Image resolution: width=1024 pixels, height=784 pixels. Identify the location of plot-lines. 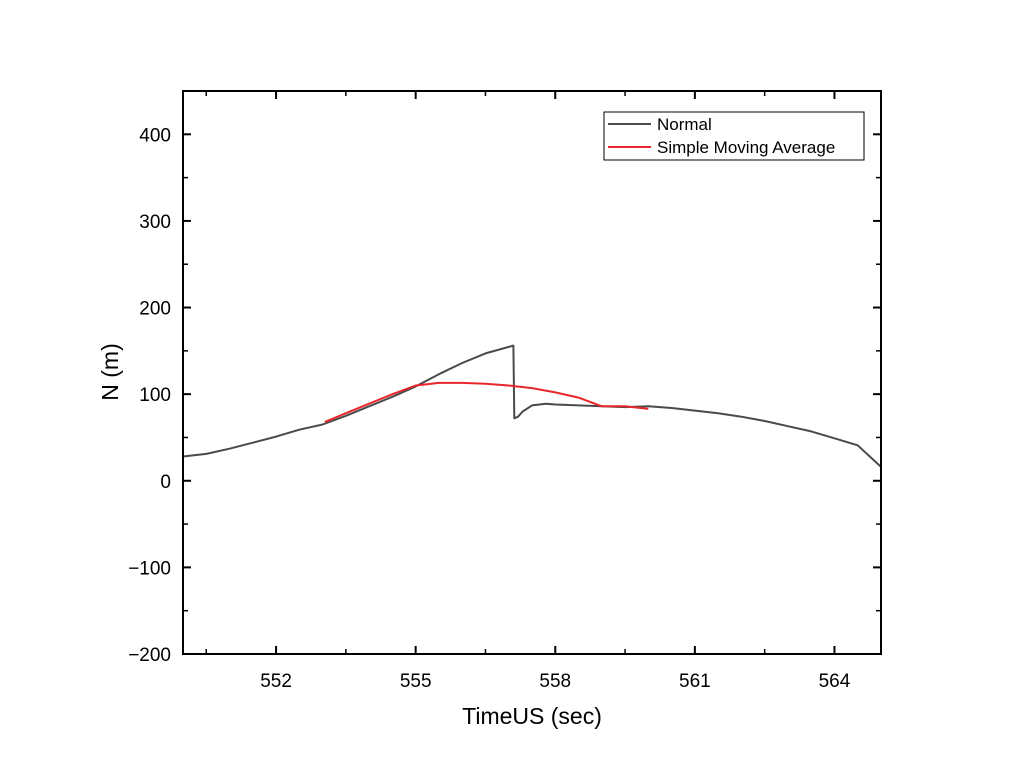
(532, 406).